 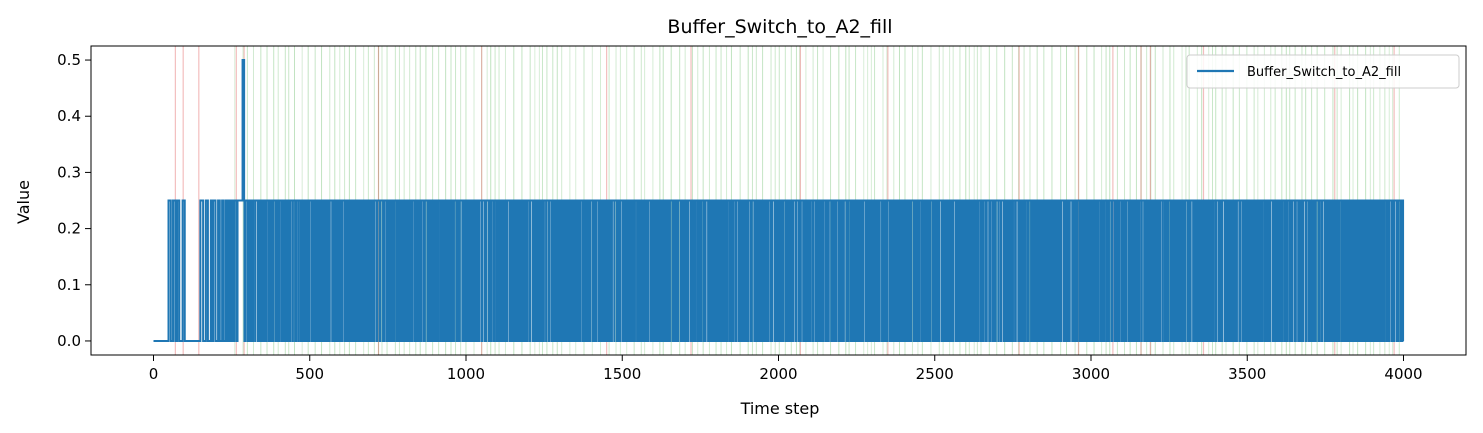 What do you see at coordinates (309, 374) in the screenshot?
I see `x-tick-label: 500` at bounding box center [309, 374].